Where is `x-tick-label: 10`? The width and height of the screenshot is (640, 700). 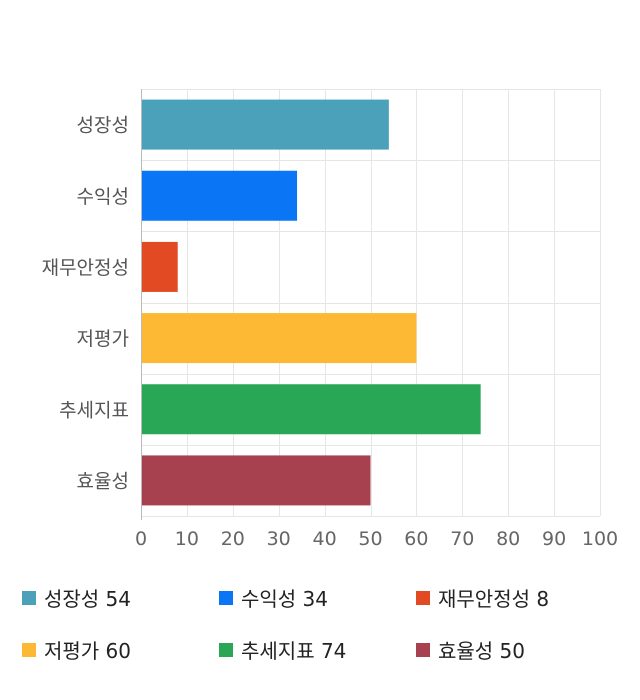
x-tick-label: 10 is located at coordinates (187, 539).